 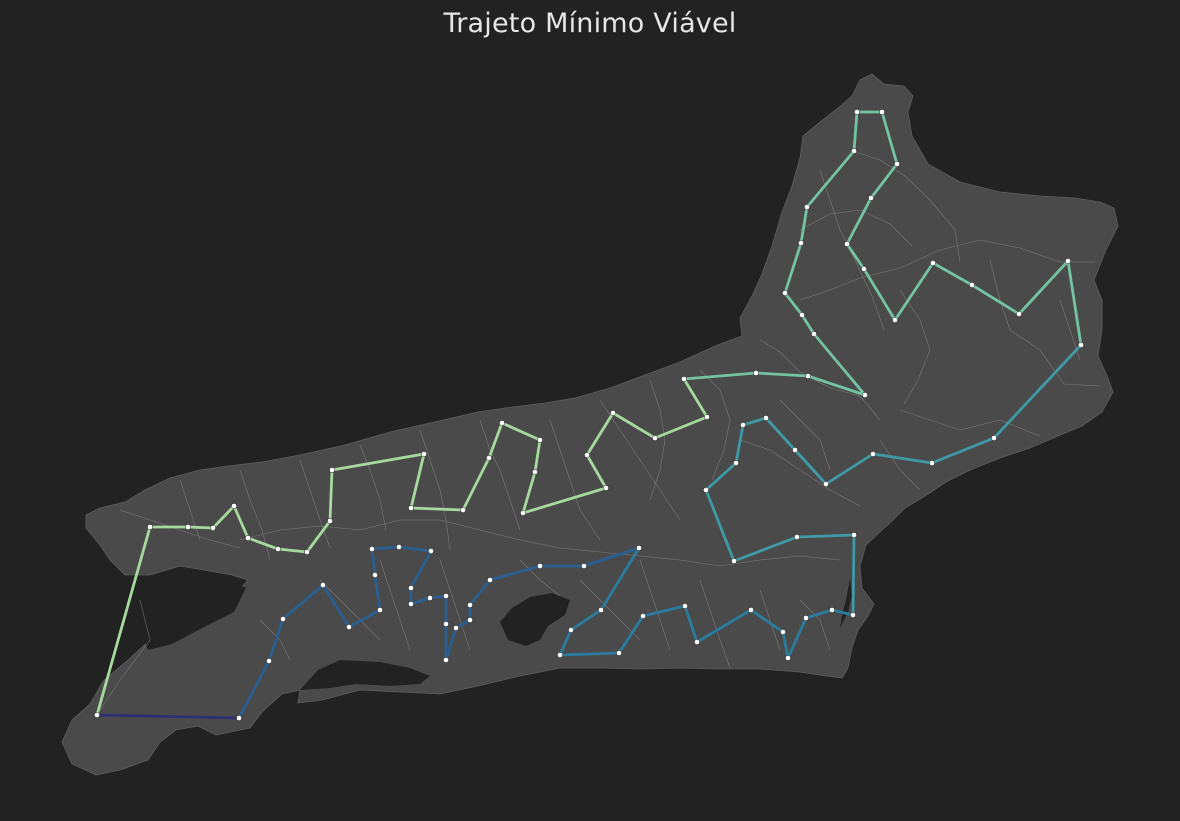 I want to click on ilha-grande-bay, so click(x=193, y=614).